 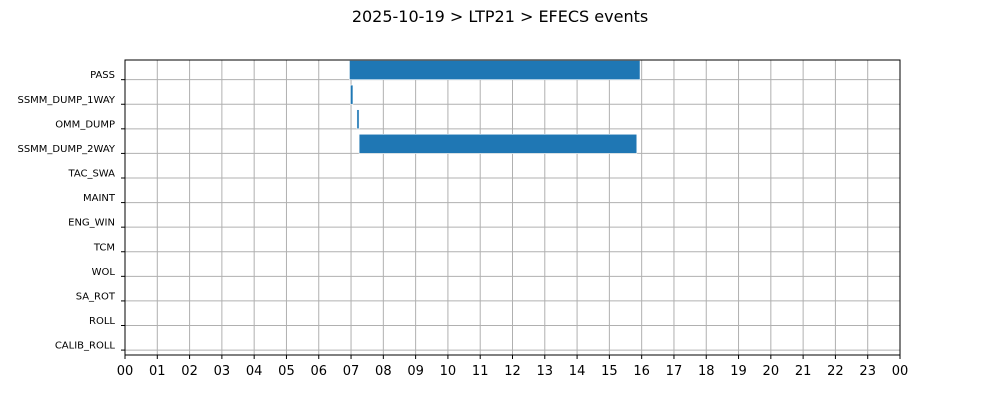 I want to click on y-tick-label-omm-dump: OMM_DUMP, so click(x=85, y=124).